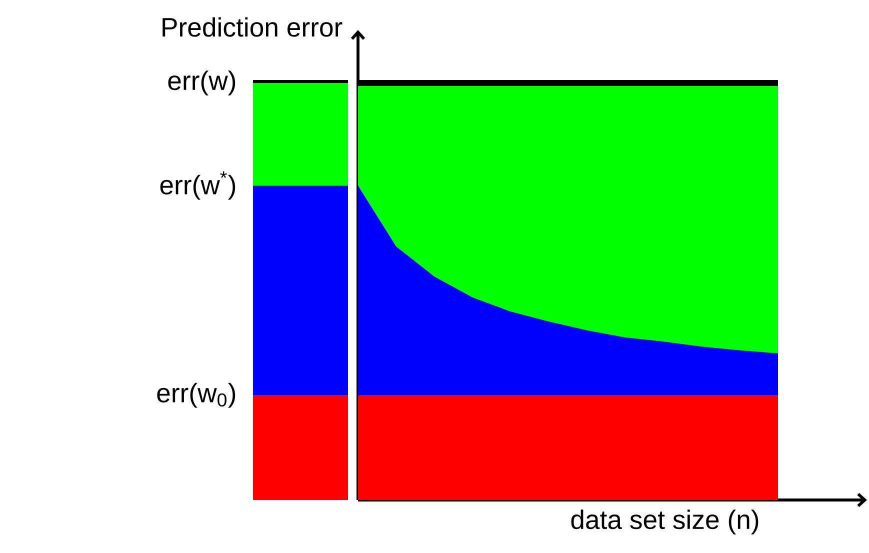 The width and height of the screenshot is (869, 553). I want to click on text: err(w$^{*}$), so click(198, 185).